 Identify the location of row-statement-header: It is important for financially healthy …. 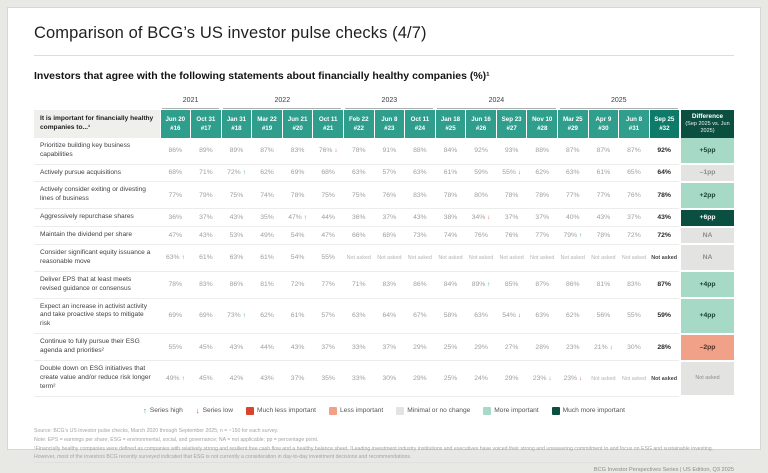
(97, 124).